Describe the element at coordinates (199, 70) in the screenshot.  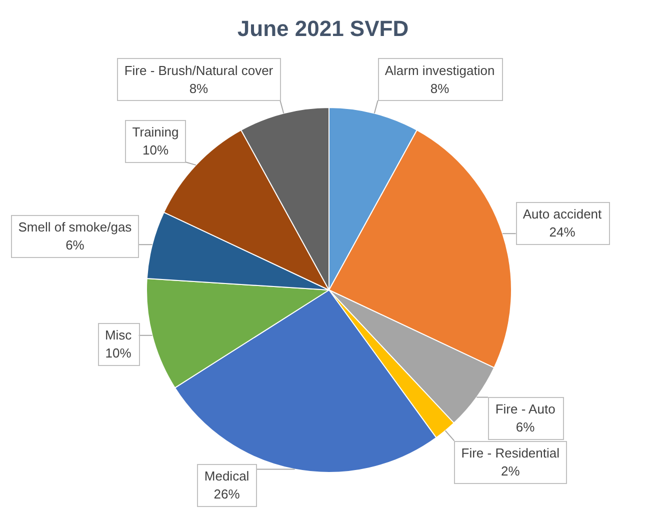
I see `slice-label: Fire - Brush/Natural cover` at that location.